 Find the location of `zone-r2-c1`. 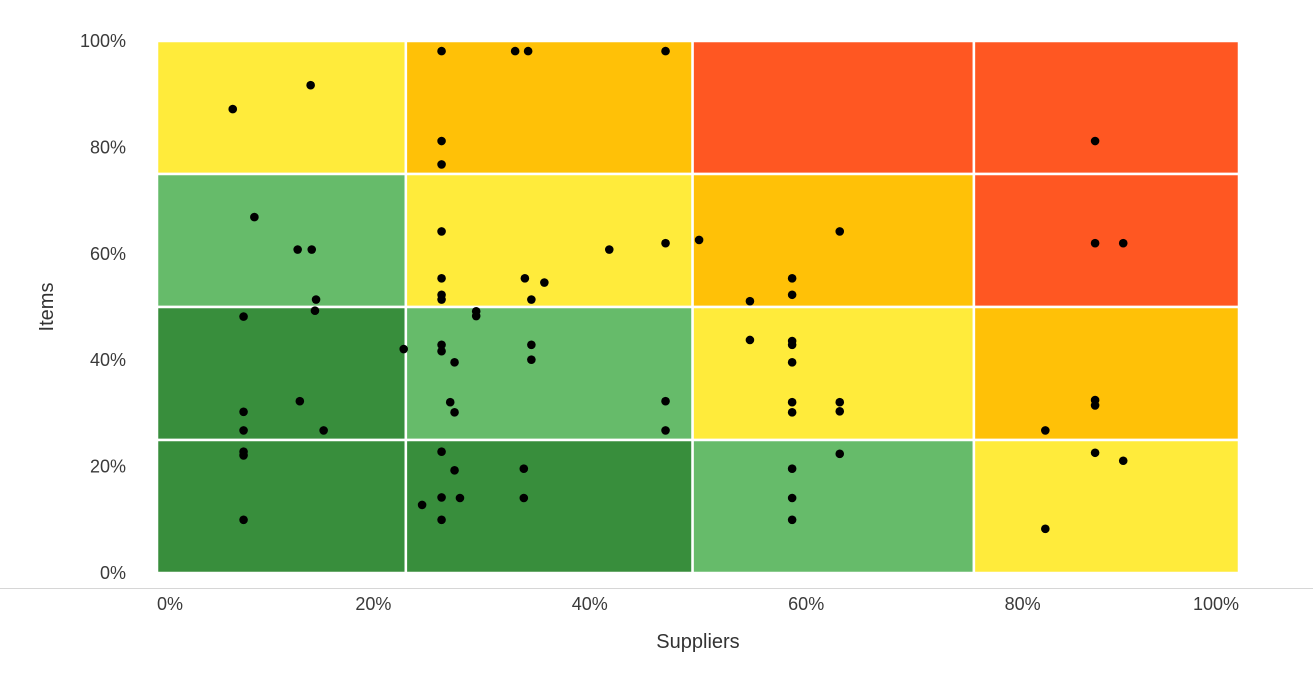

zone-r2-c1 is located at coordinates (281, 240).